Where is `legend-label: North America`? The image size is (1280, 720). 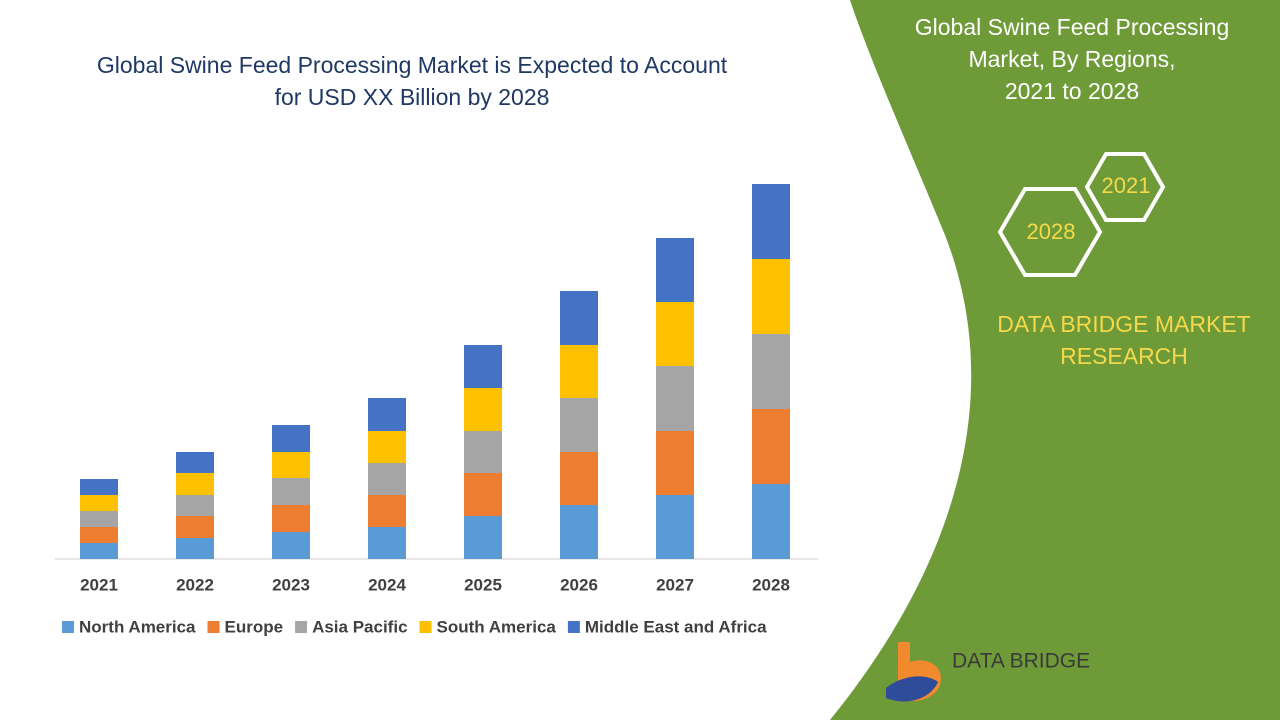 legend-label: North America is located at coordinates (137, 626).